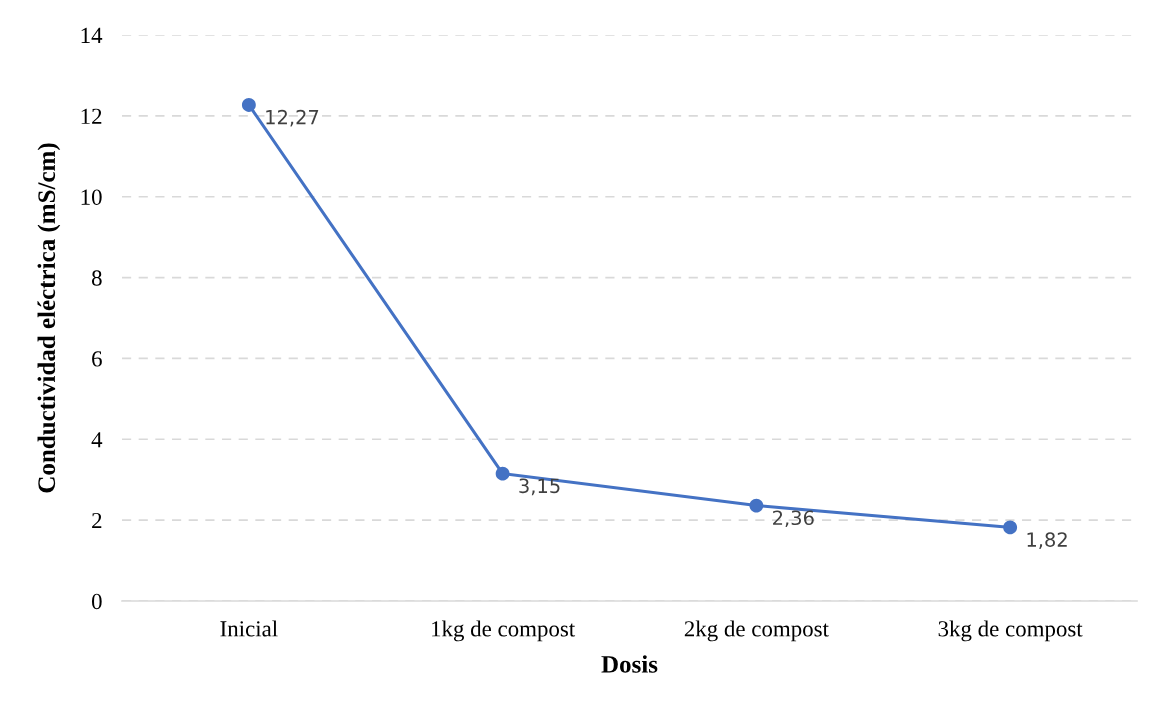 The height and width of the screenshot is (711, 1167). I want to click on y-tick-label: 12, so click(91, 116).